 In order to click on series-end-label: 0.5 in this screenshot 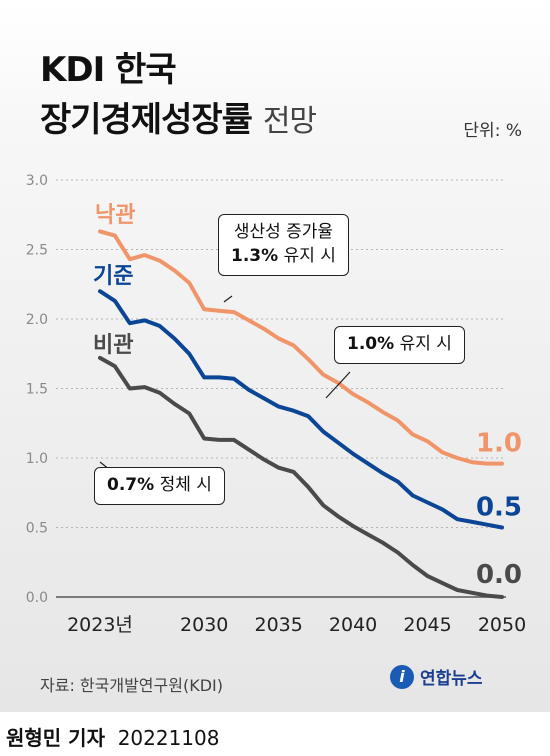, I will do `click(499, 508)`.